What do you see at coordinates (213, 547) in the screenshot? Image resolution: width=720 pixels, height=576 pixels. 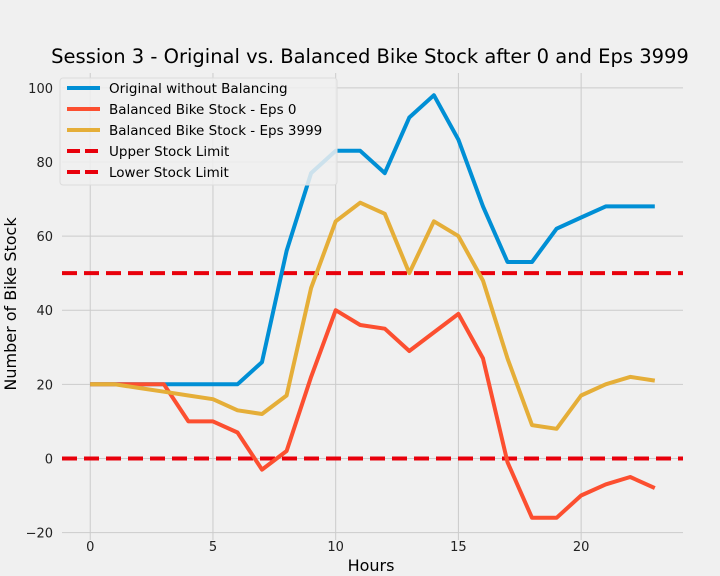 I see `x-tick-label: 5` at bounding box center [213, 547].